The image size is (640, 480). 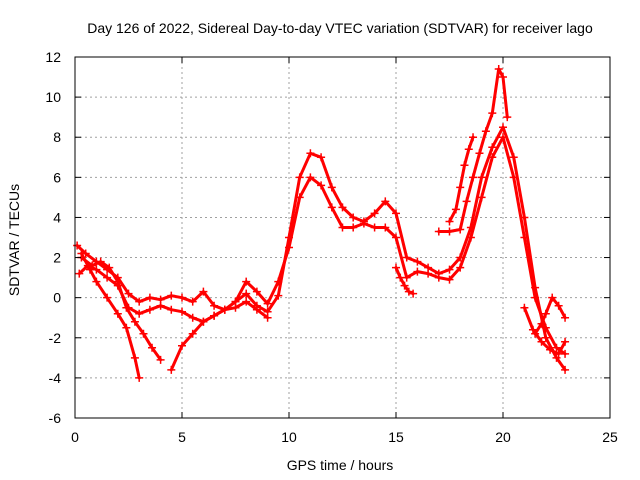 I want to click on y-tick-label: -6, so click(x=55, y=418).